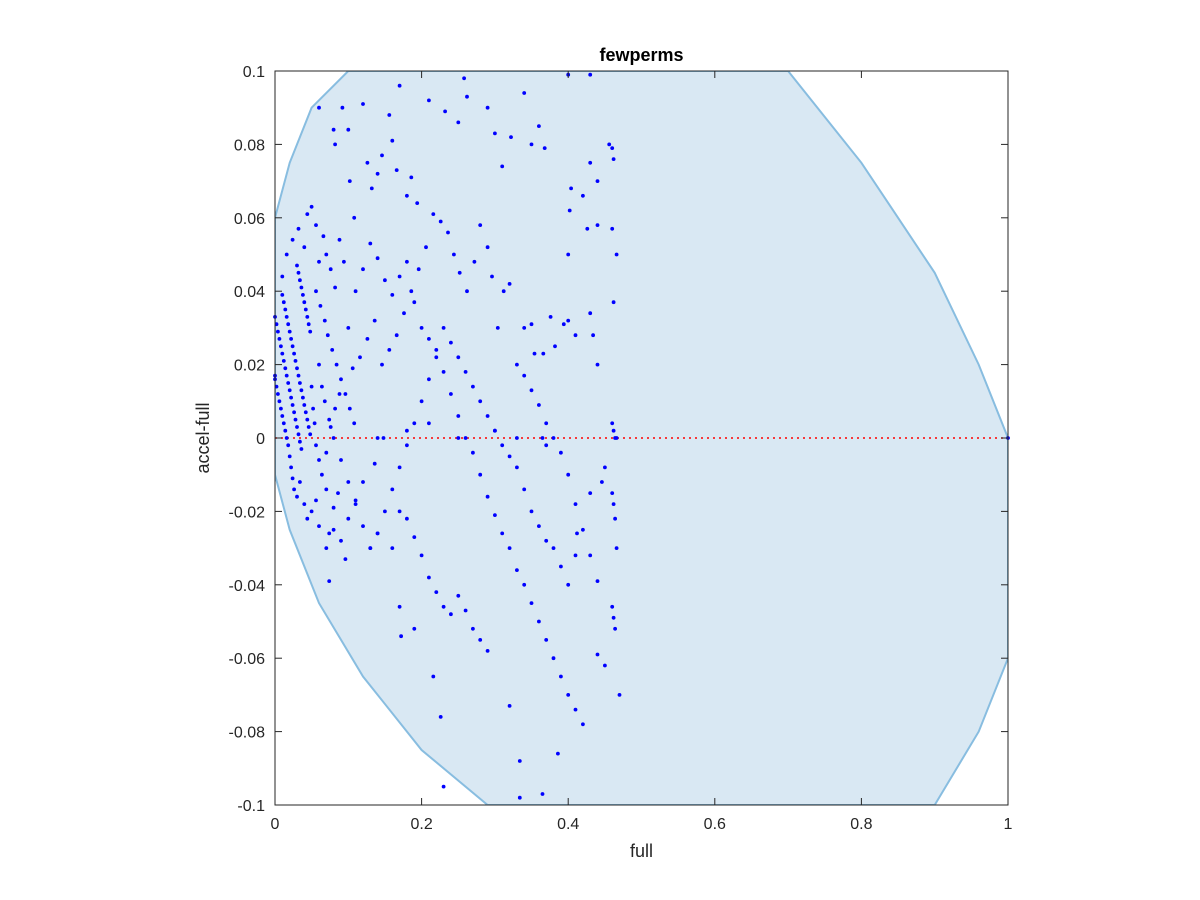 The width and height of the screenshot is (1200, 900). What do you see at coordinates (275, 824) in the screenshot?
I see `x-tick-label: 0` at bounding box center [275, 824].